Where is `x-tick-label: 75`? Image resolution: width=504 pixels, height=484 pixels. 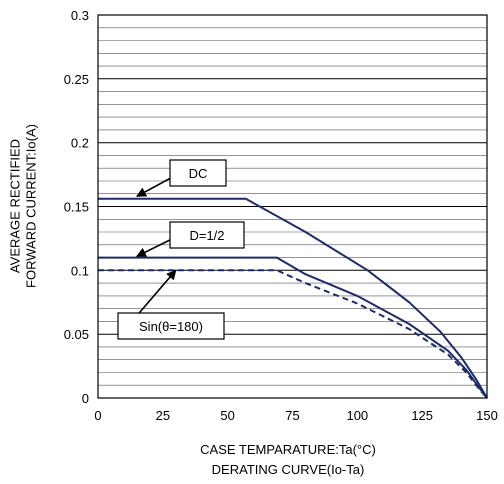 x-tick-label: 75 is located at coordinates (292, 415).